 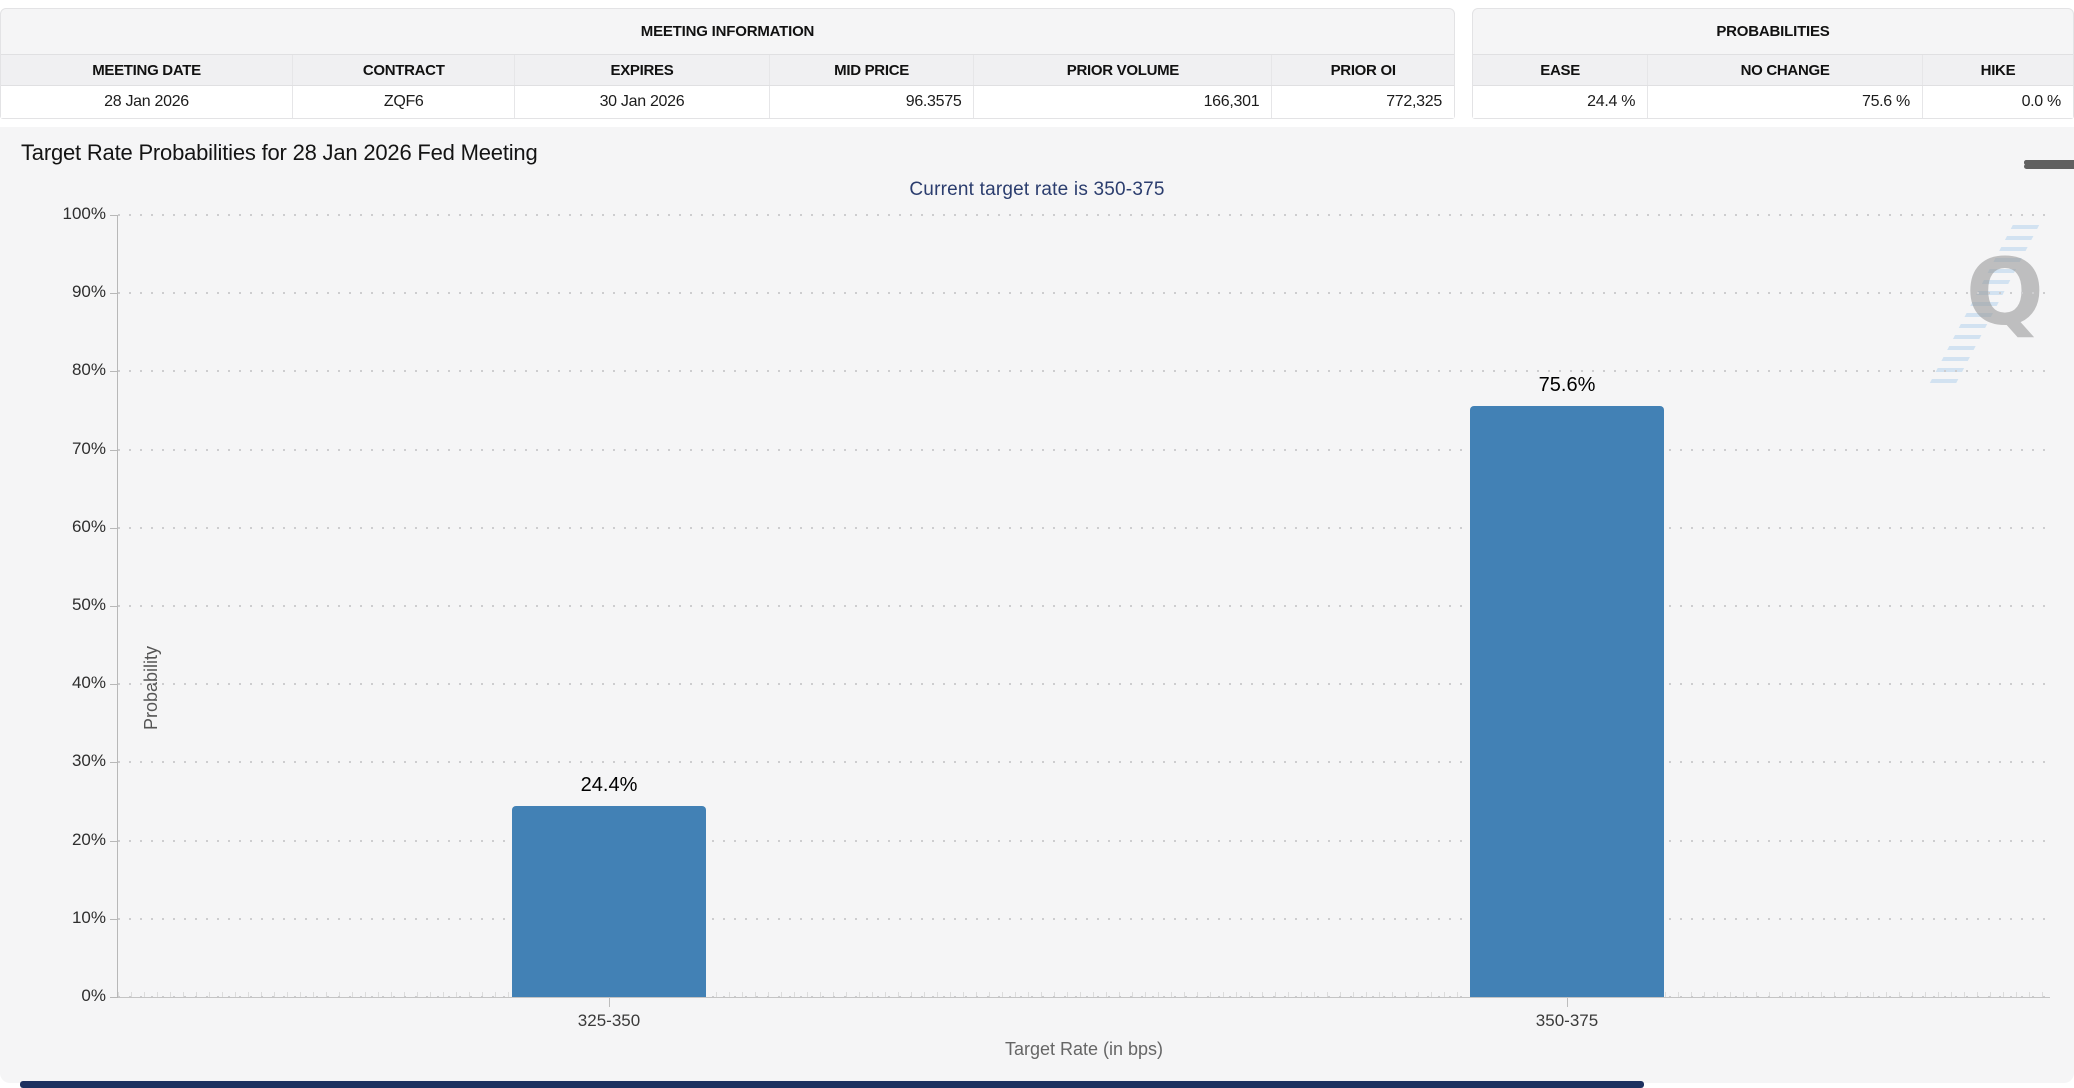 What do you see at coordinates (609, 785) in the screenshot?
I see `bar-value-label: 24.4%` at bounding box center [609, 785].